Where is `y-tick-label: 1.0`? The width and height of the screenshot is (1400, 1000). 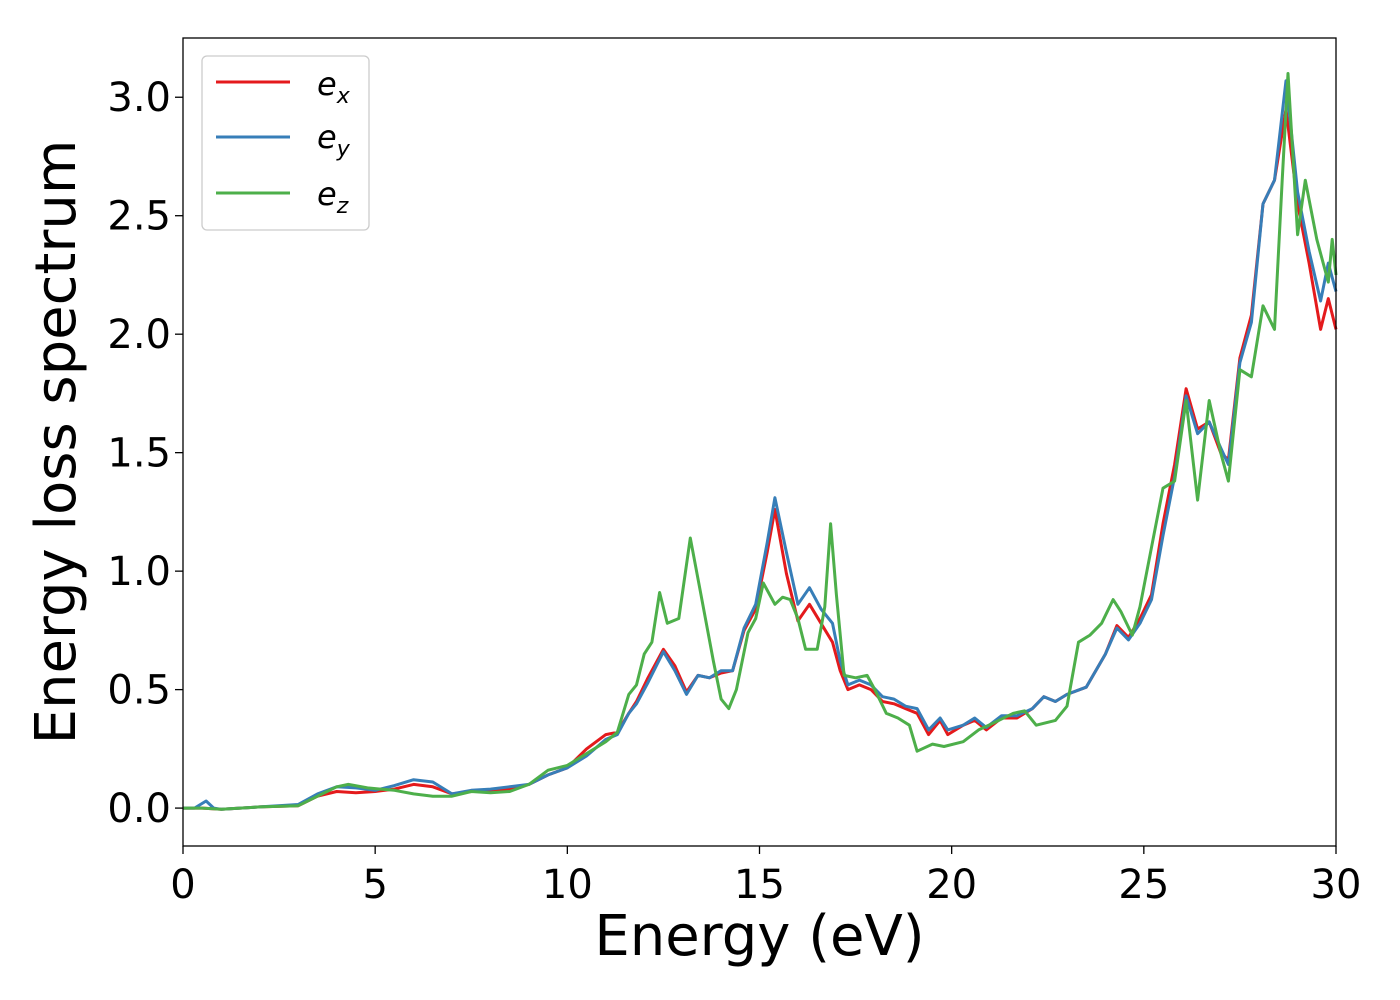
y-tick-label: 1.0 is located at coordinates (139, 572).